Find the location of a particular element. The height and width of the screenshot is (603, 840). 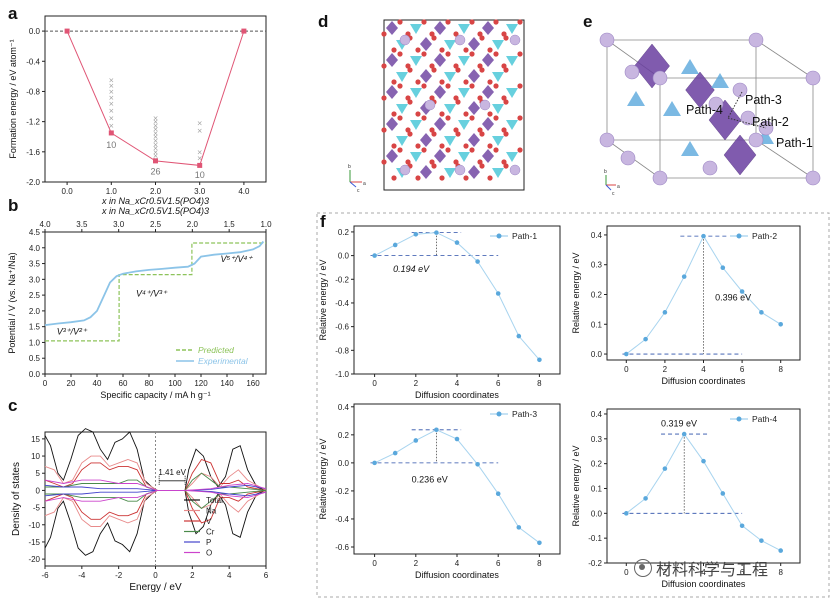

x-tick-label-f3-2: 4 is located at coordinates (457, 563).